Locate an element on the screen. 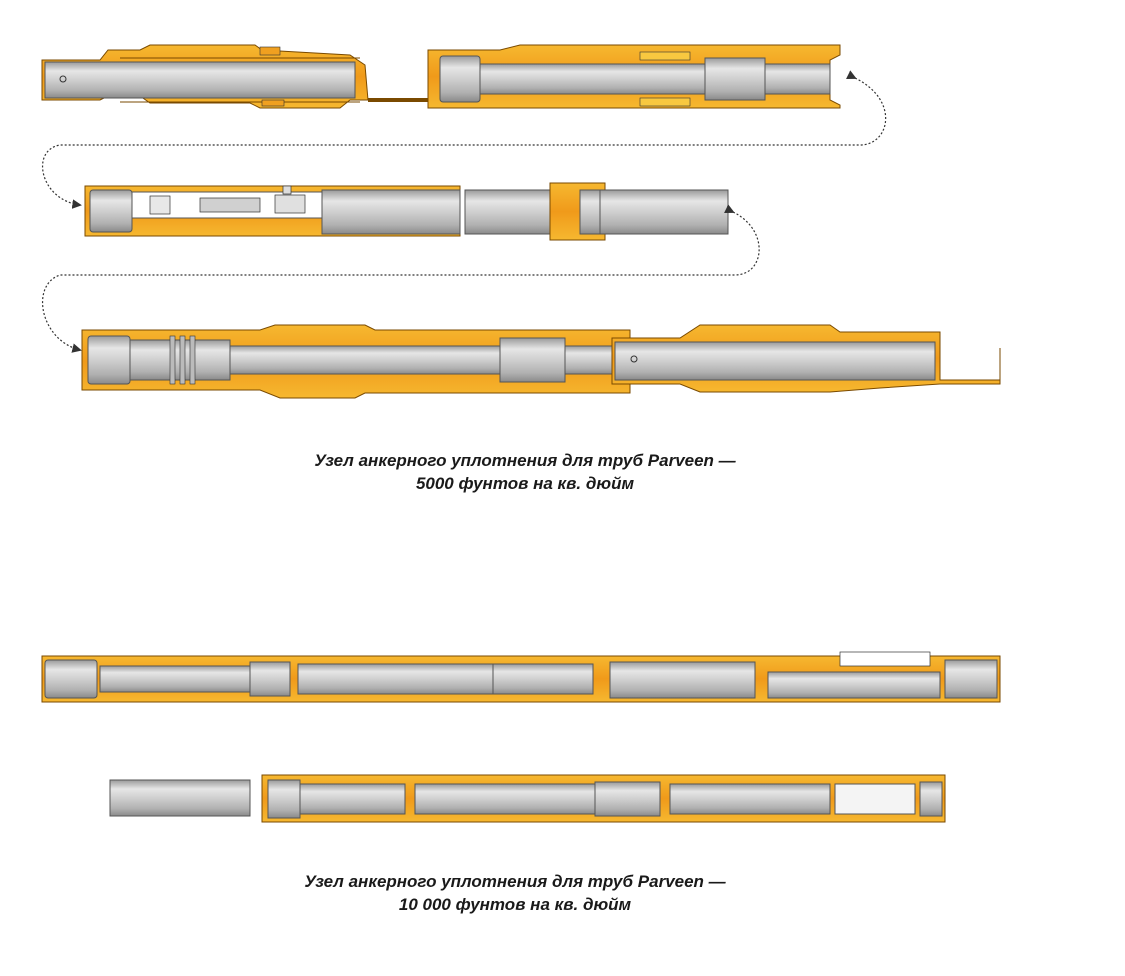 The height and width of the screenshot is (976, 1125). tool-10000-row1 is located at coordinates (521, 677).